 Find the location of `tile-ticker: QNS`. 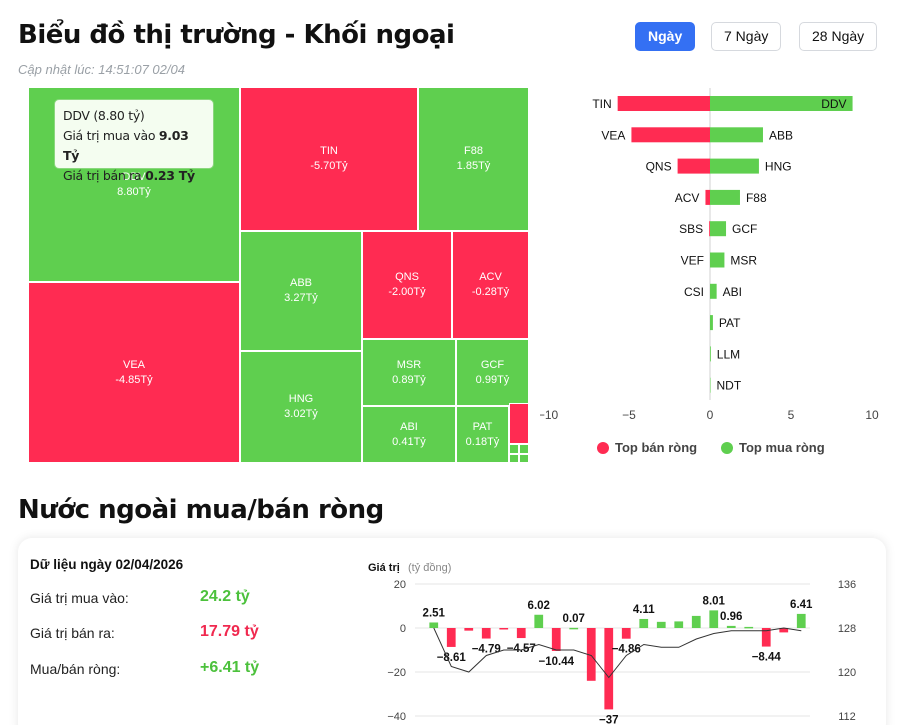

tile-ticker: QNS is located at coordinates (407, 277).